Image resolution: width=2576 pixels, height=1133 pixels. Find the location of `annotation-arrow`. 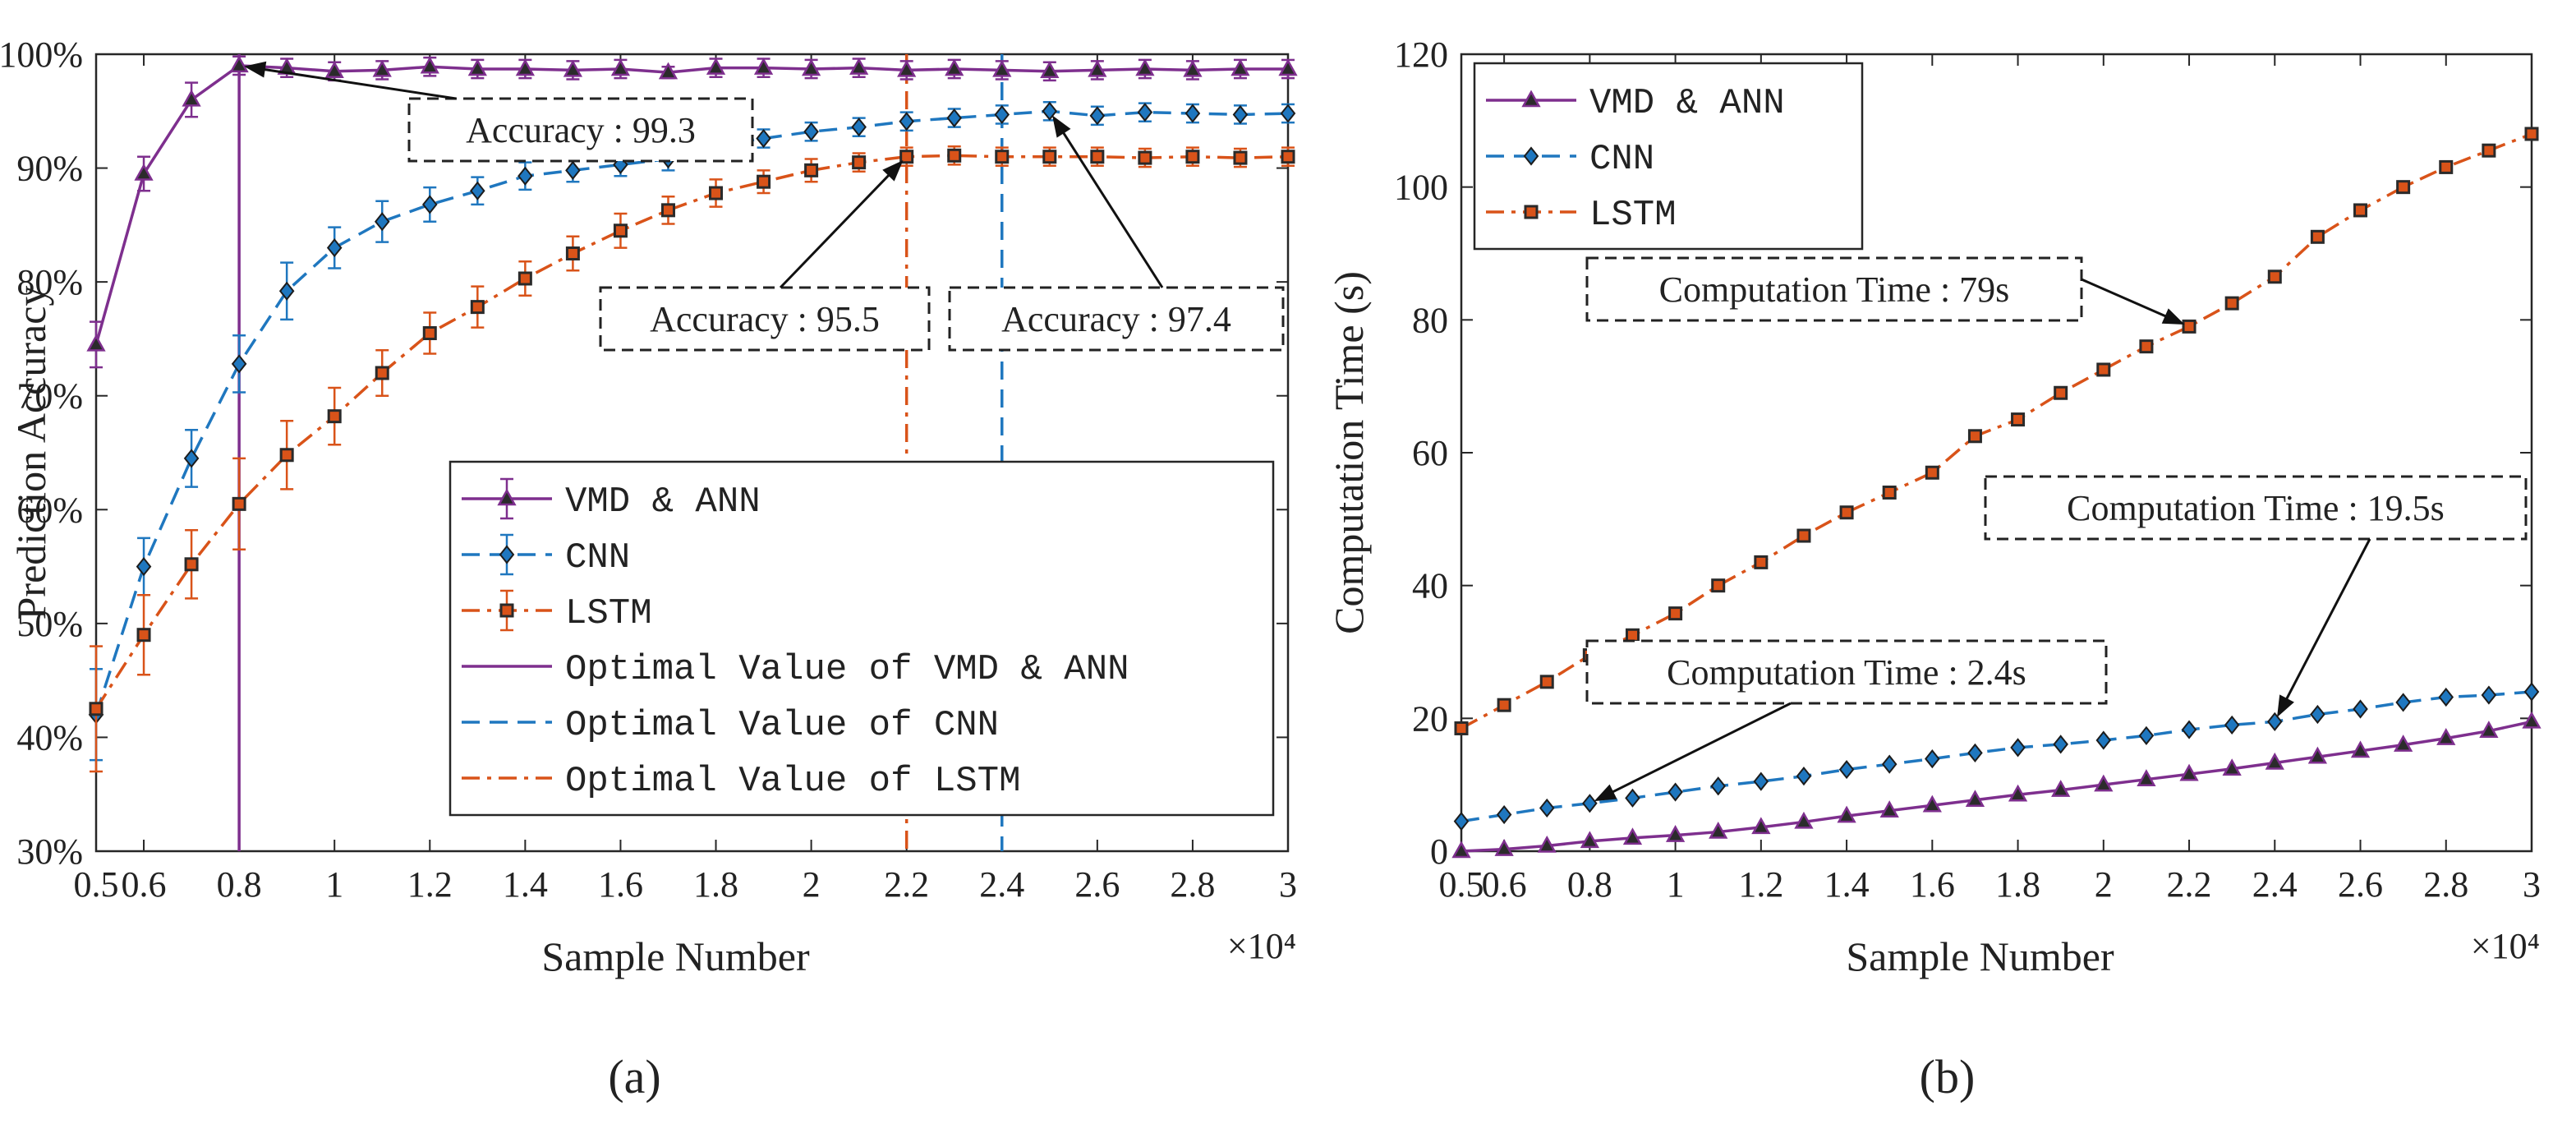

annotation-arrow is located at coordinates (836, 230).